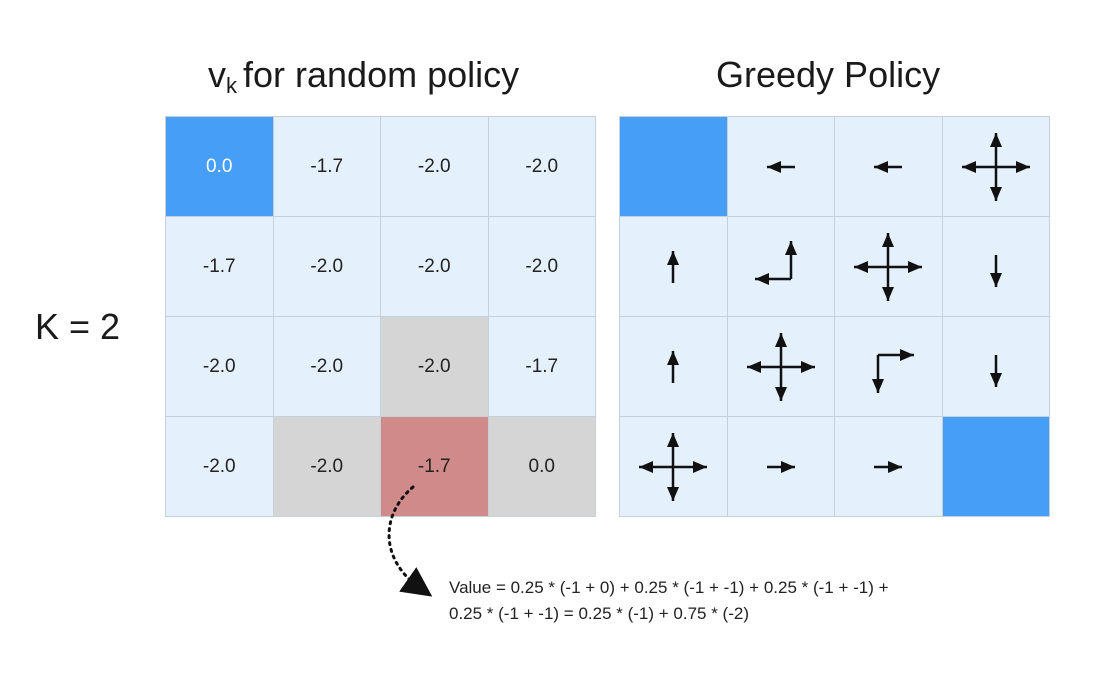 The height and width of the screenshot is (681, 1100). I want to click on iteration-label: K = 2, so click(78, 326).